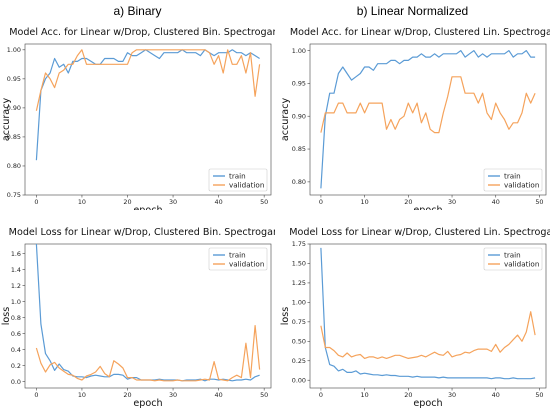 The height and width of the screenshot is (412, 550). I want to click on y-tick-label: 0.0, so click(16, 382).